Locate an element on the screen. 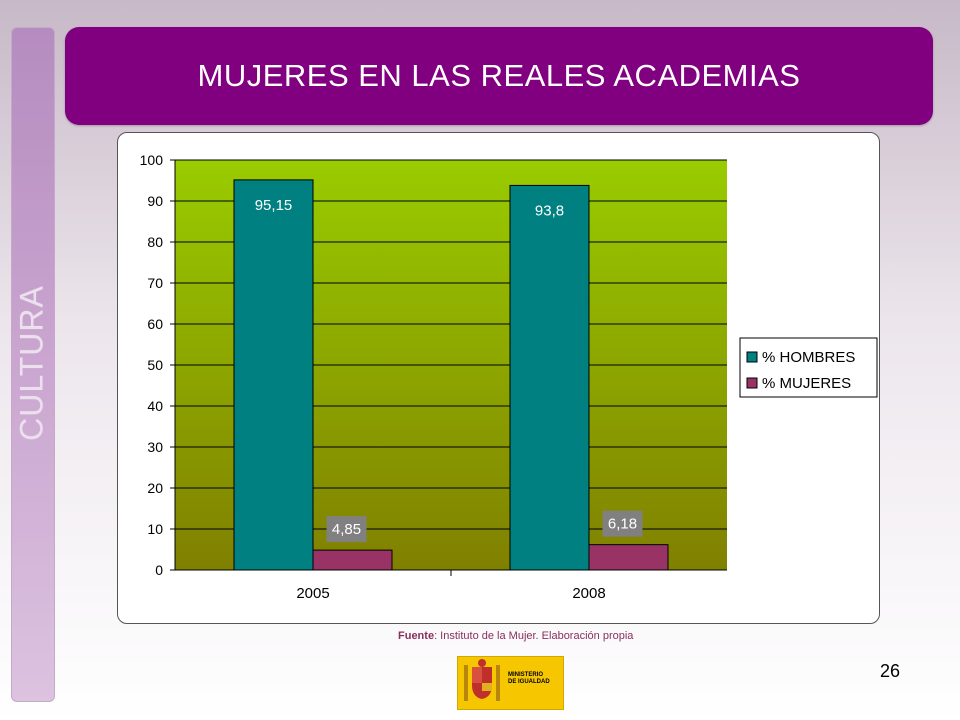  y-tick-label: 10 is located at coordinates (155, 529).